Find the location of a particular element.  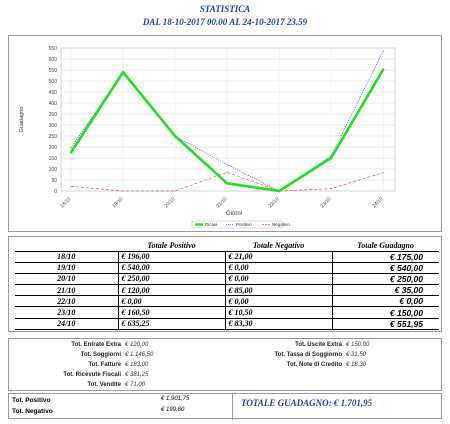

row-date: 23/10 is located at coordinates (66, 312).